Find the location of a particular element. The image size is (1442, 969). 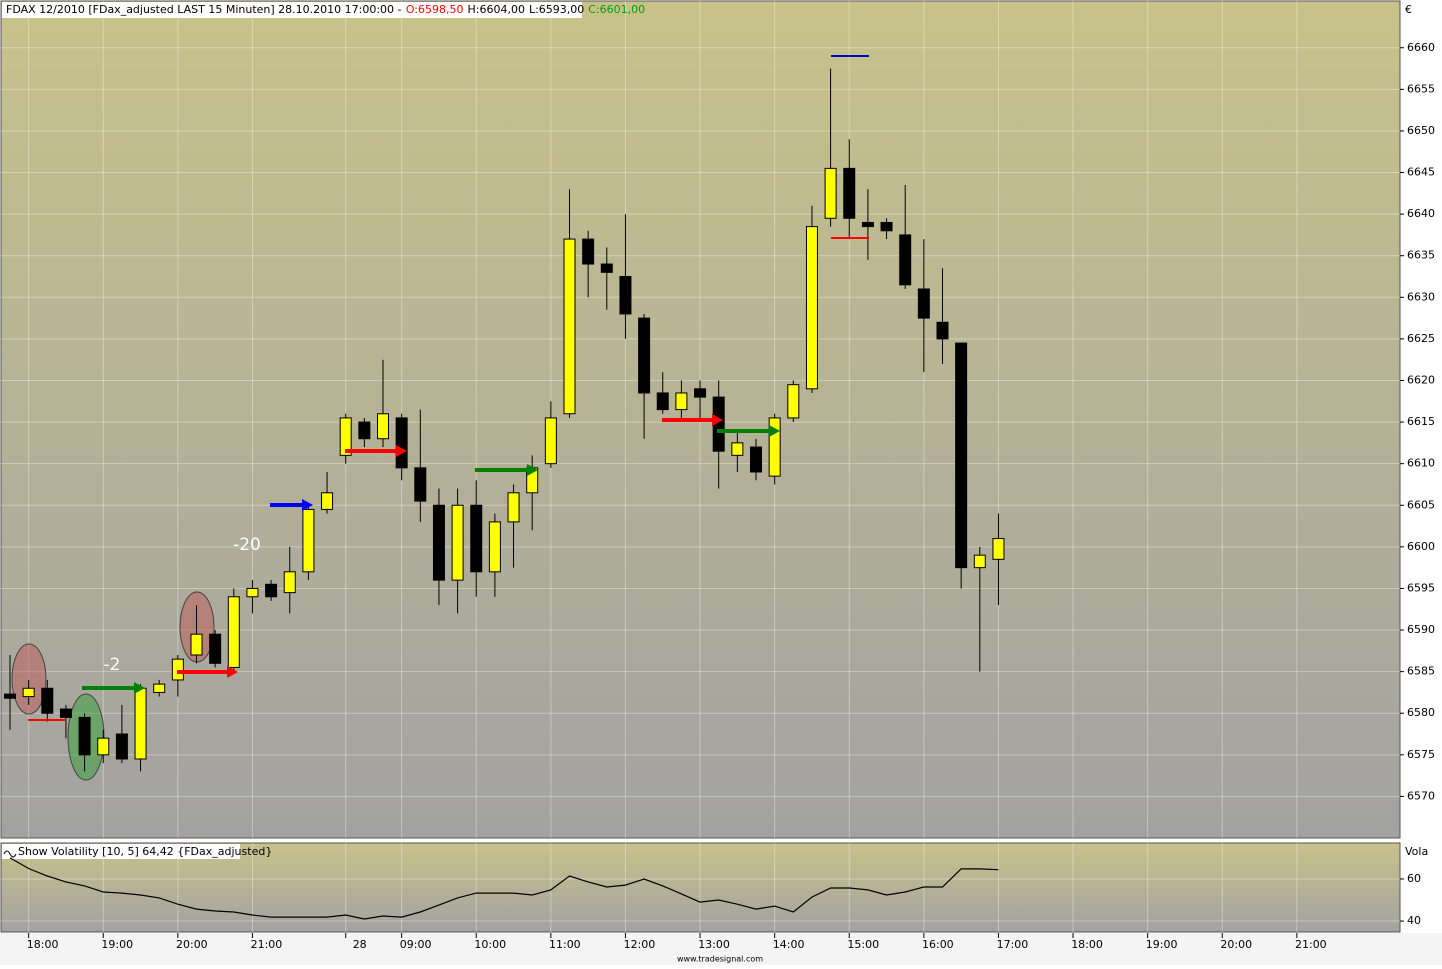

y-tick-label: 6650 is located at coordinates (1421, 130).